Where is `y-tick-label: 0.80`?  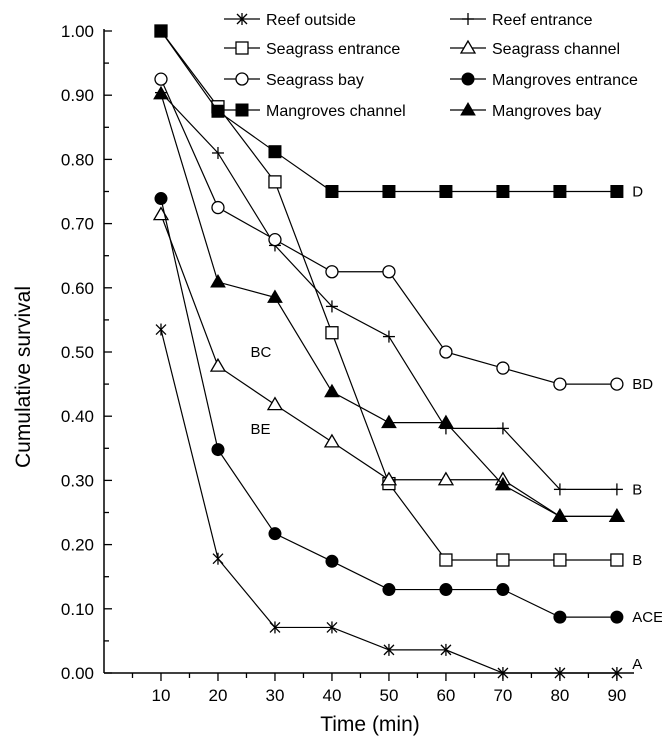
y-tick-label: 0.80 is located at coordinates (77, 159).